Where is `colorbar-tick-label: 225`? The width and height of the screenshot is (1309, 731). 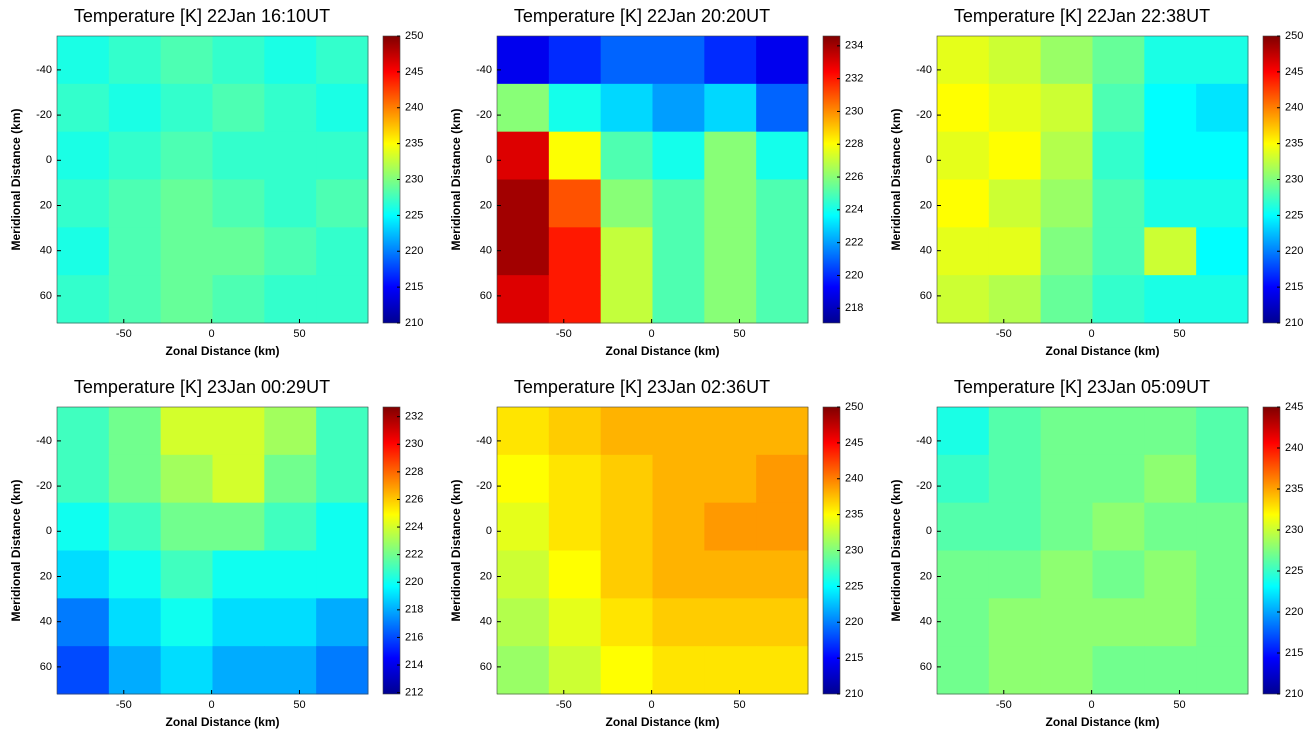
colorbar-tick-label: 225 is located at coordinates (854, 586).